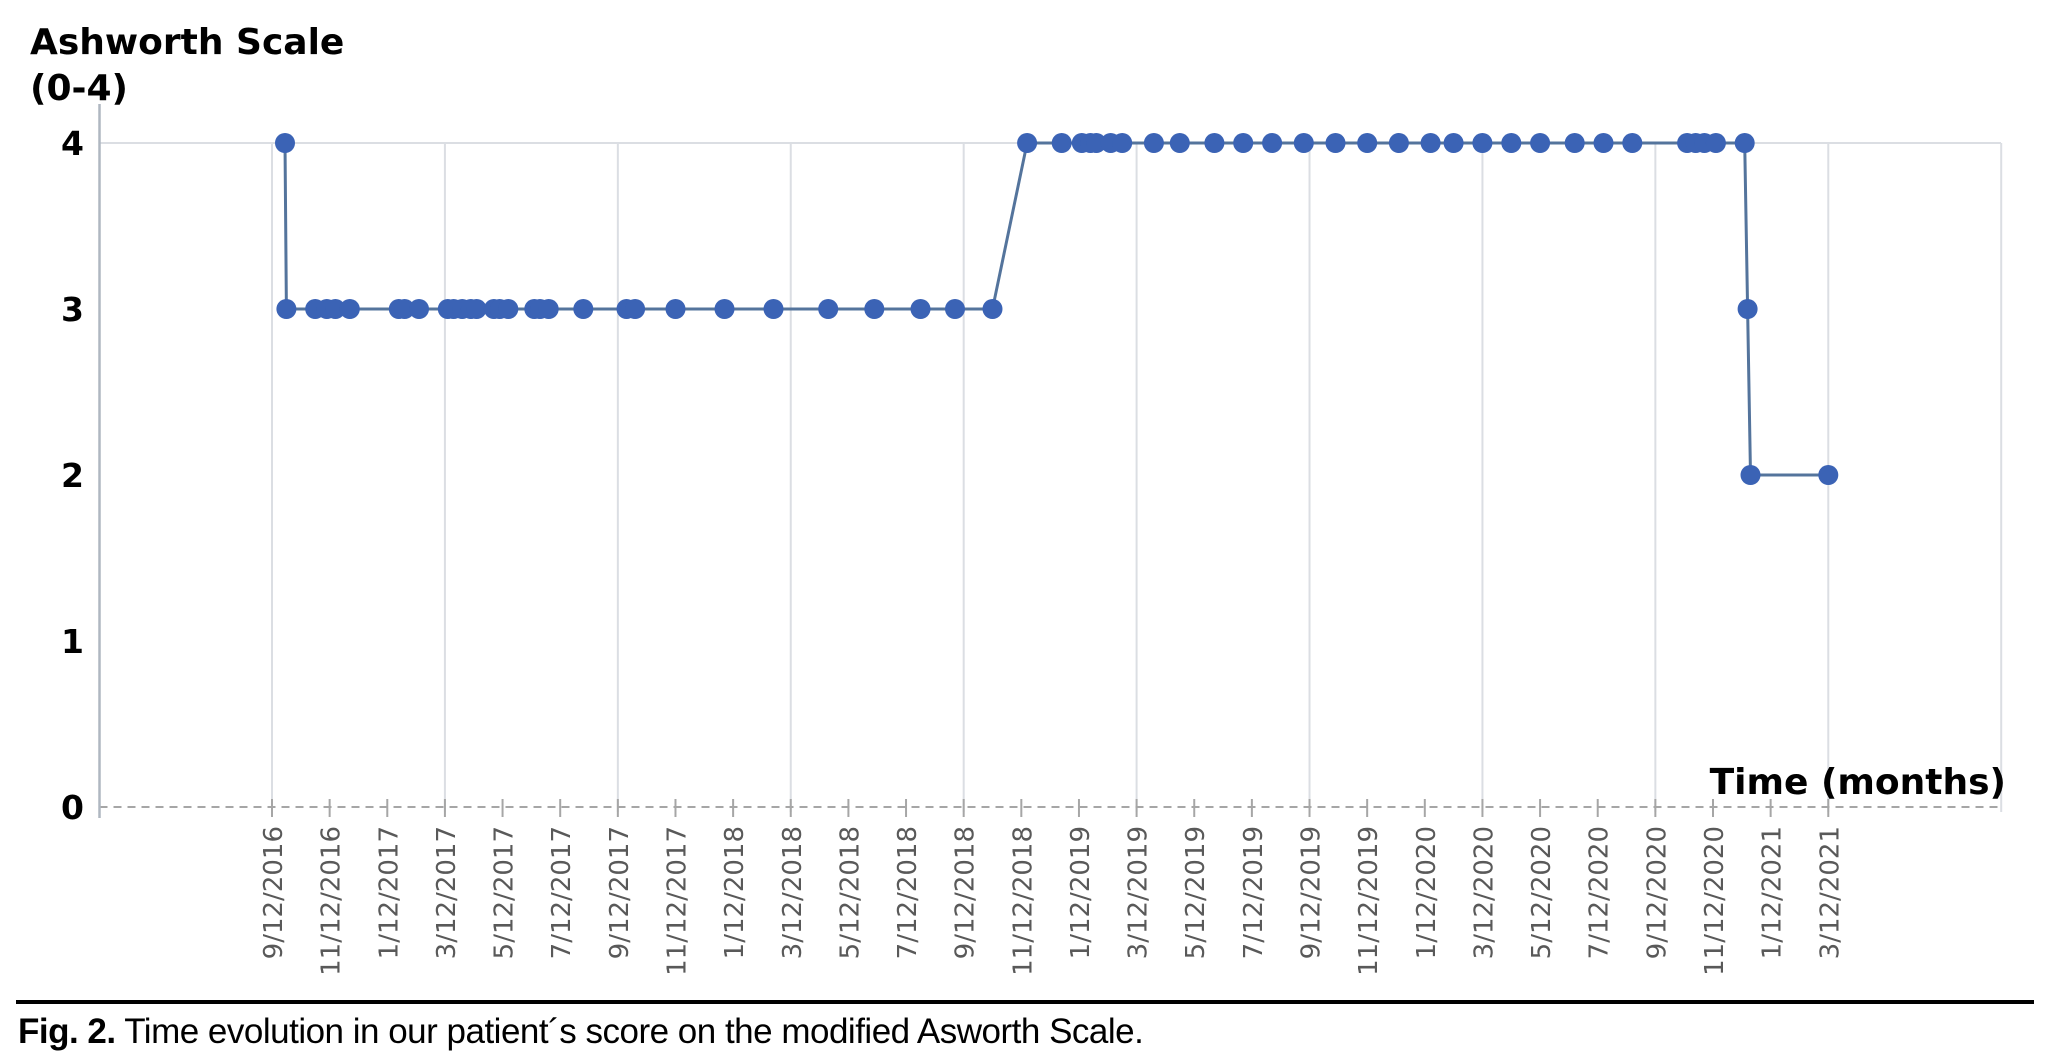 The height and width of the screenshot is (1060, 2052). I want to click on x-tick-label: 5/12/2020, so click(1542, 892).